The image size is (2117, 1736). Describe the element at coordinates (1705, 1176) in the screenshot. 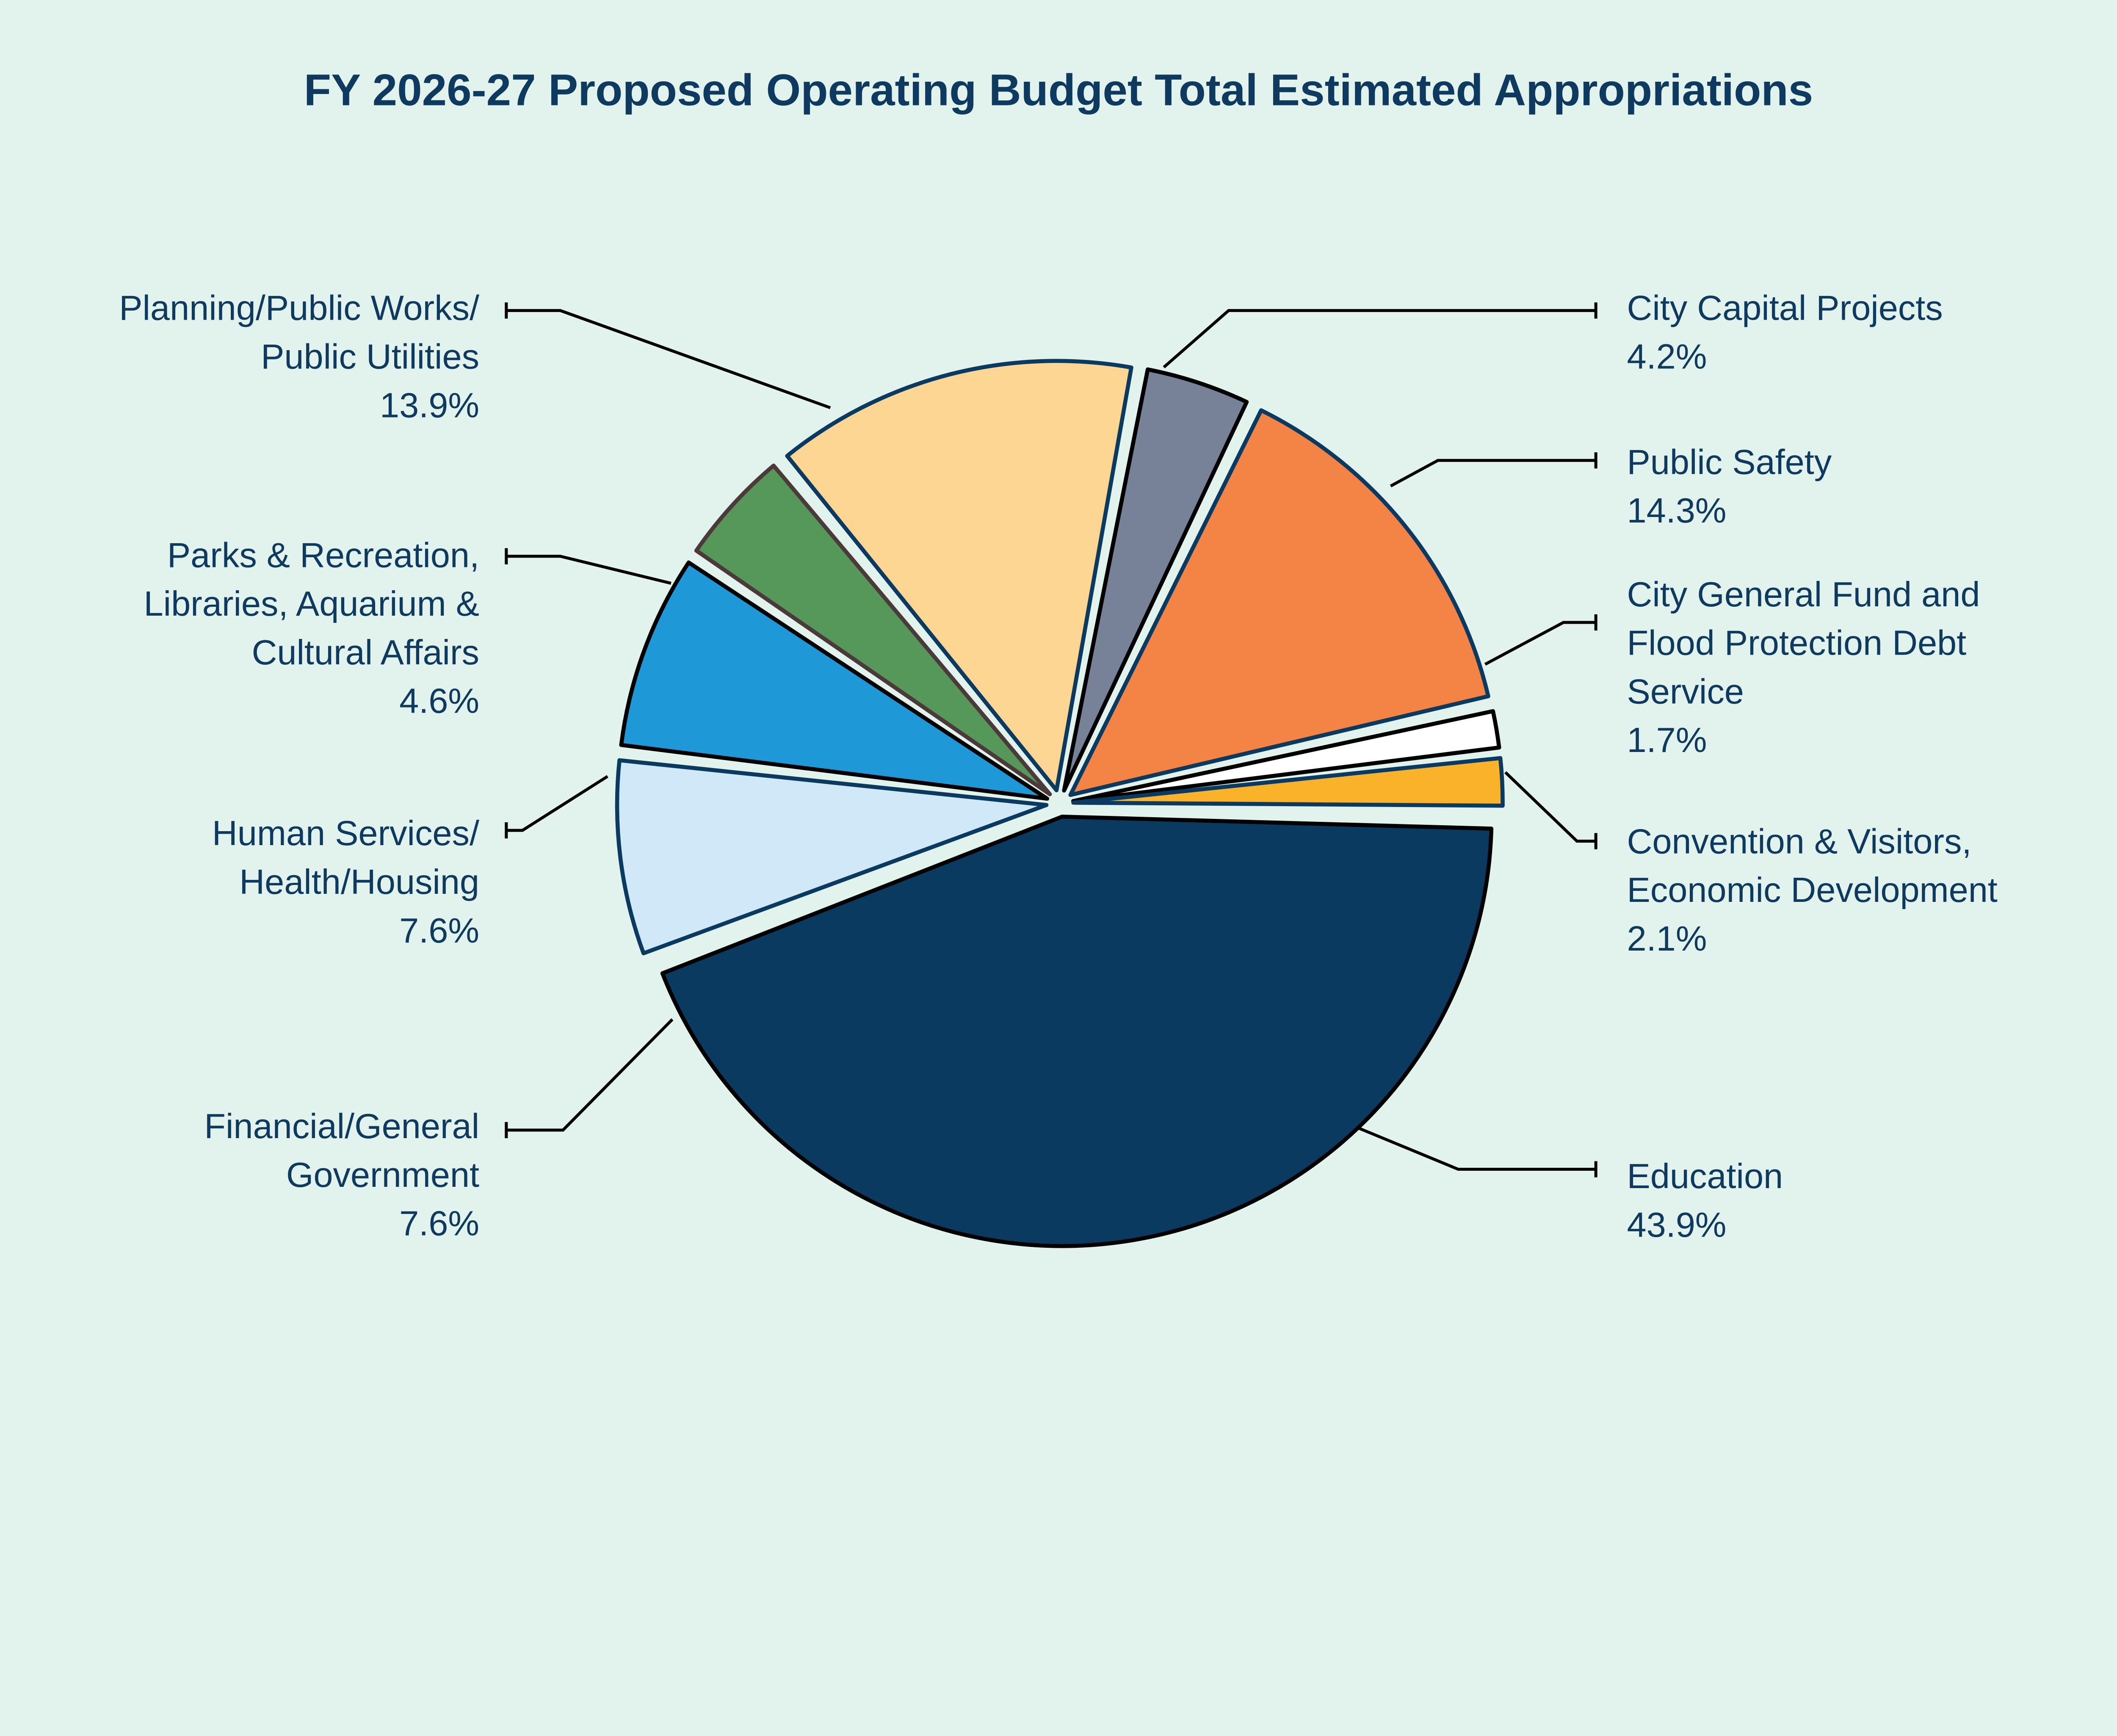

I see `slice-name-line: Education` at that location.